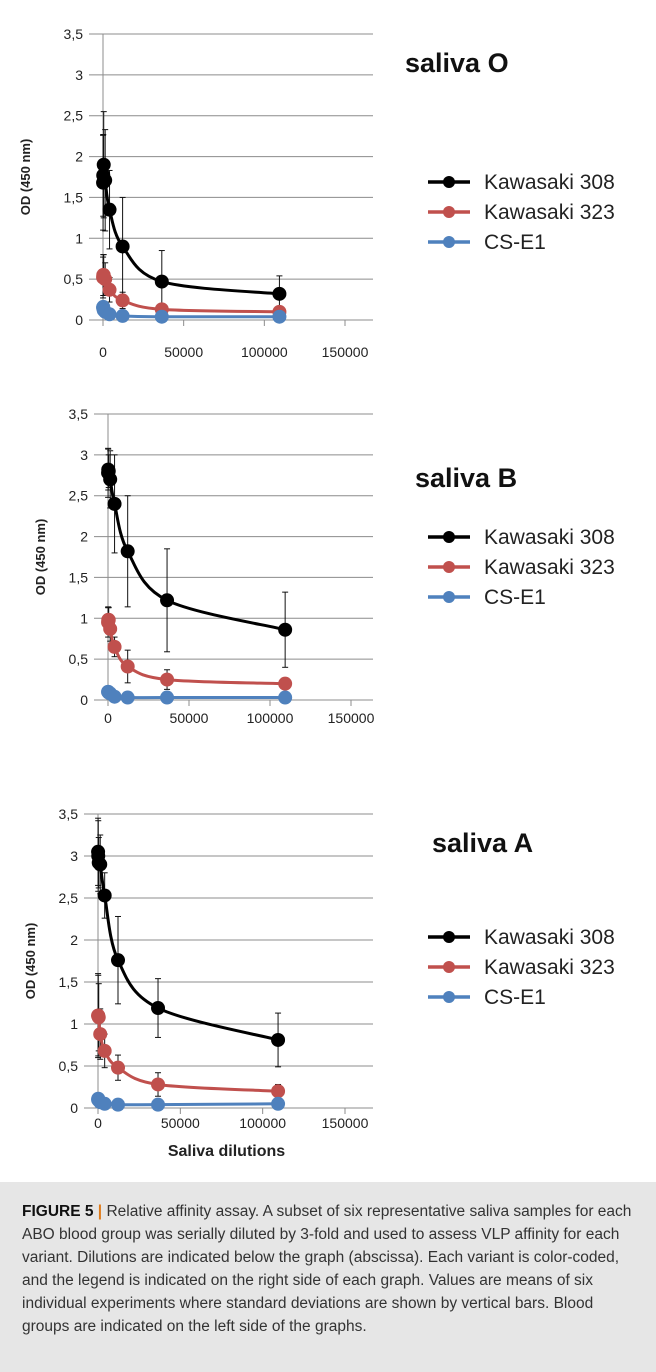  I want to click on x-axis-label: Saliva dilutions, so click(226, 1151).